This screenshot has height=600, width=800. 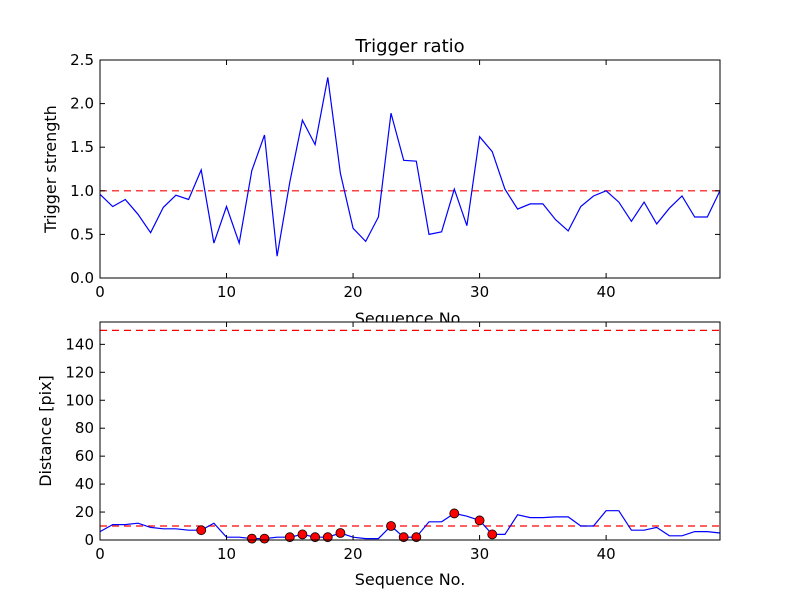 What do you see at coordinates (606, 554) in the screenshot?
I see `distance-xtick-label: 40` at bounding box center [606, 554].